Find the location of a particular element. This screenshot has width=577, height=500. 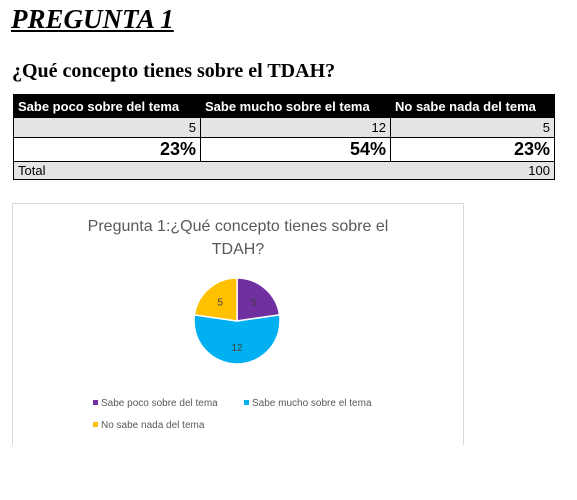

chart-title: Pregunta 1:¿Qué concepto tienes sobre el is located at coordinates (238, 226).